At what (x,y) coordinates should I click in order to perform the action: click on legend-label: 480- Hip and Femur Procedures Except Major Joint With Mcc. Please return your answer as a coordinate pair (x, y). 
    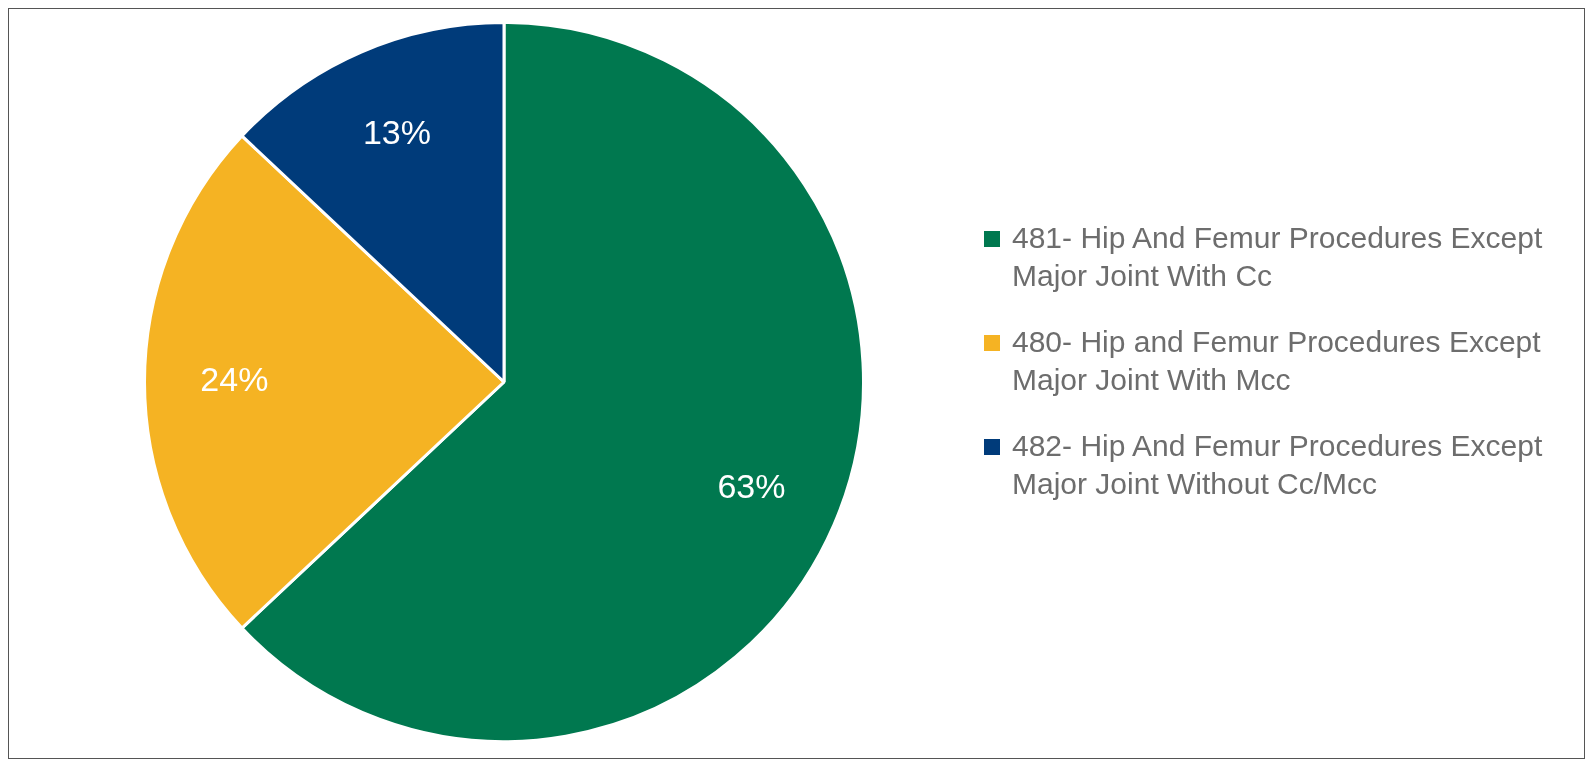
    Looking at the image, I should click on (1277, 361).